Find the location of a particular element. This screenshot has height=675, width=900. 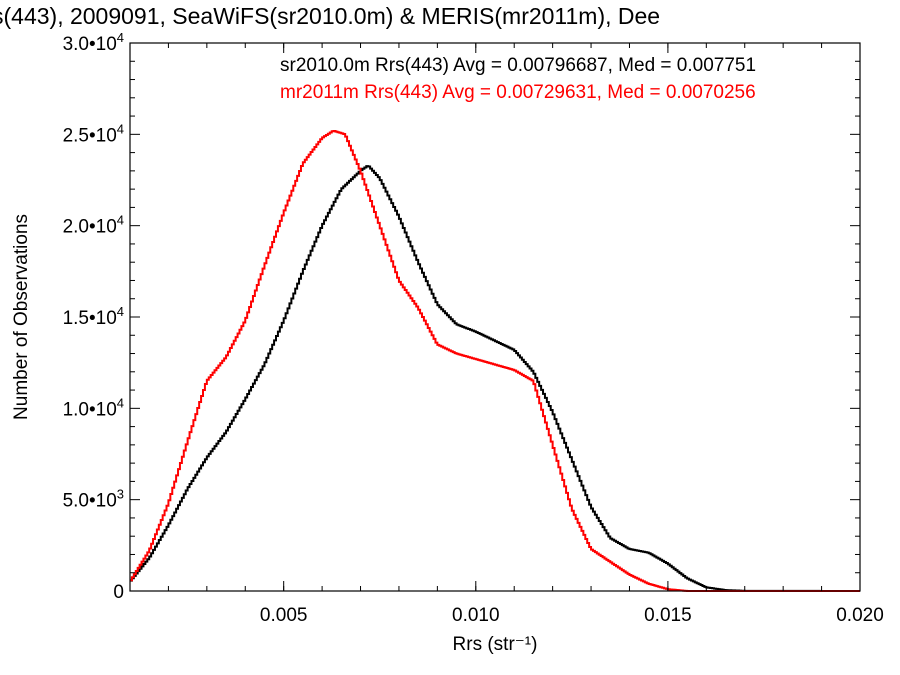

x-tick-label: 0.010 is located at coordinates (476, 615).